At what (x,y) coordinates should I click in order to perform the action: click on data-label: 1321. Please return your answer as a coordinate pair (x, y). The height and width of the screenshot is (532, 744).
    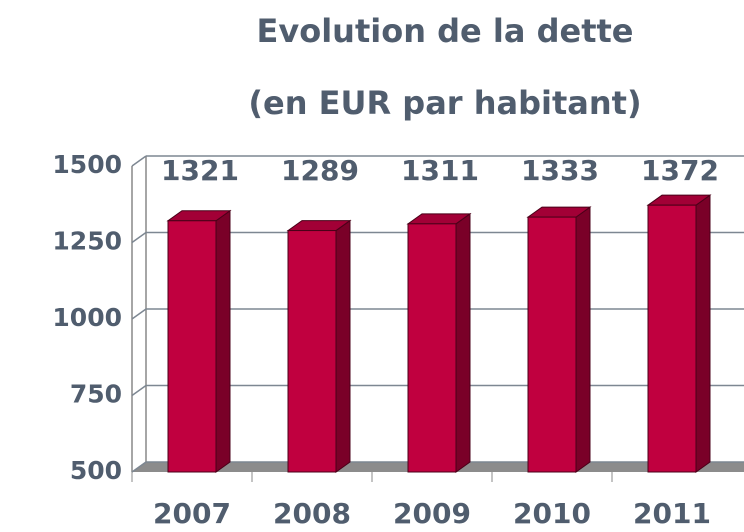
    Looking at the image, I should click on (200, 170).